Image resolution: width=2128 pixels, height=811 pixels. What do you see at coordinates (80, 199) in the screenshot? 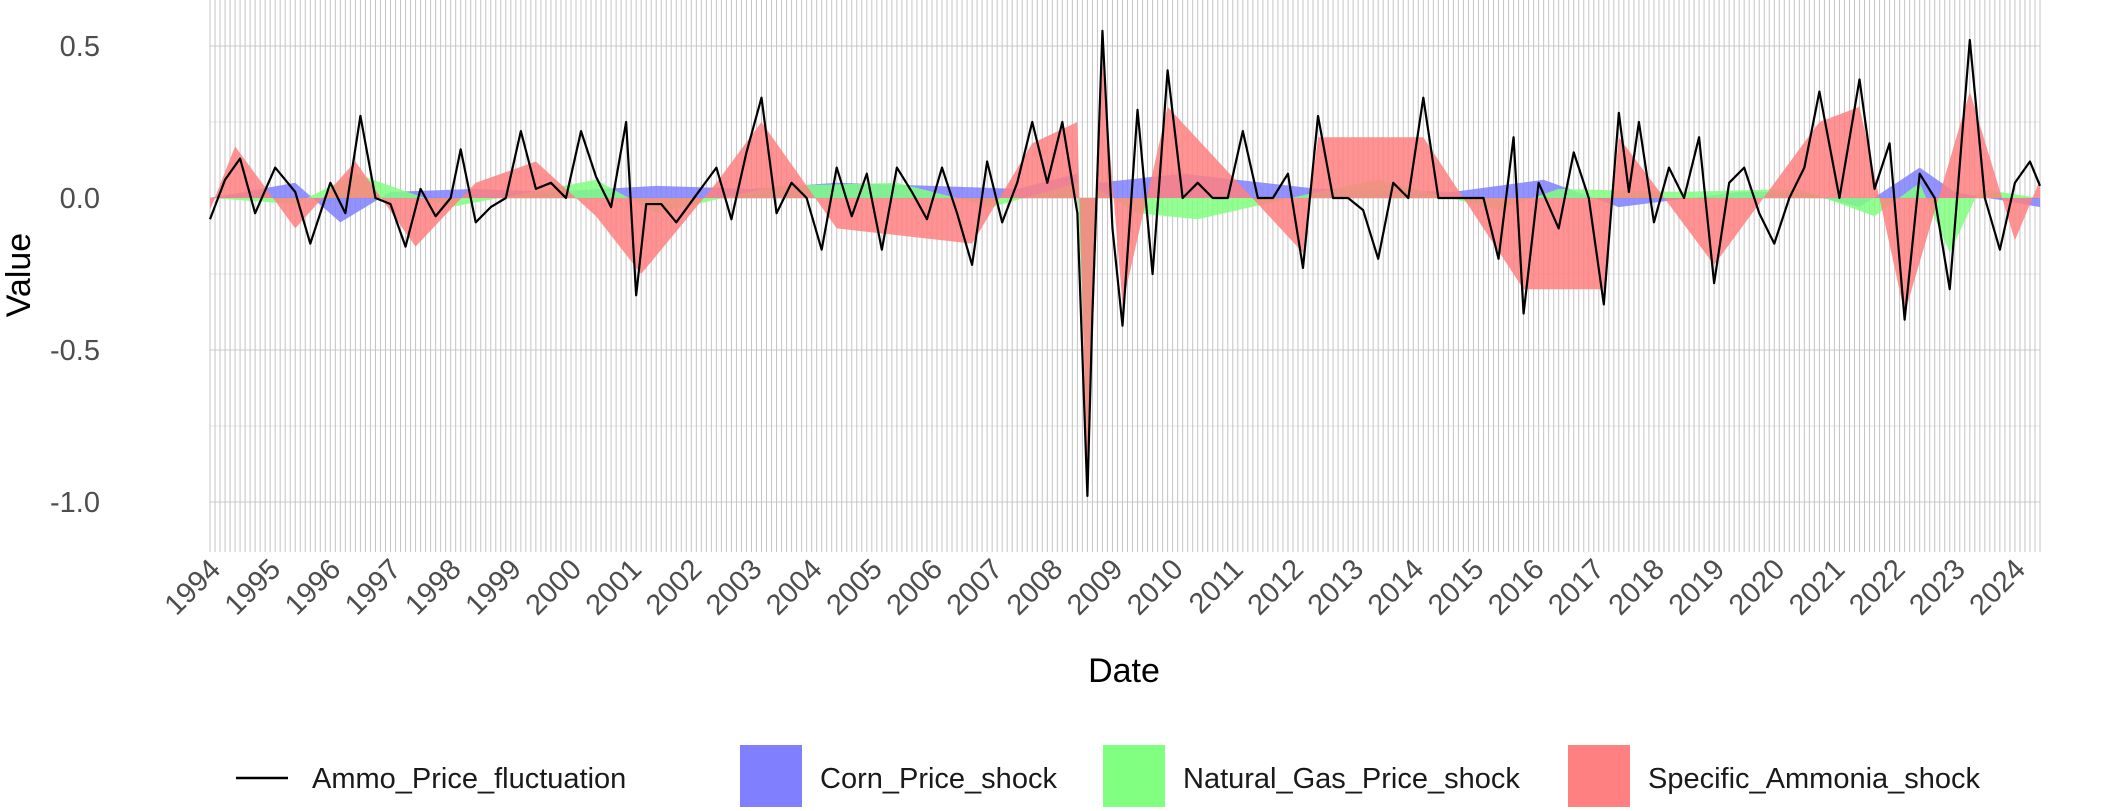
I see `y-tick-label: 0.0` at bounding box center [80, 199].